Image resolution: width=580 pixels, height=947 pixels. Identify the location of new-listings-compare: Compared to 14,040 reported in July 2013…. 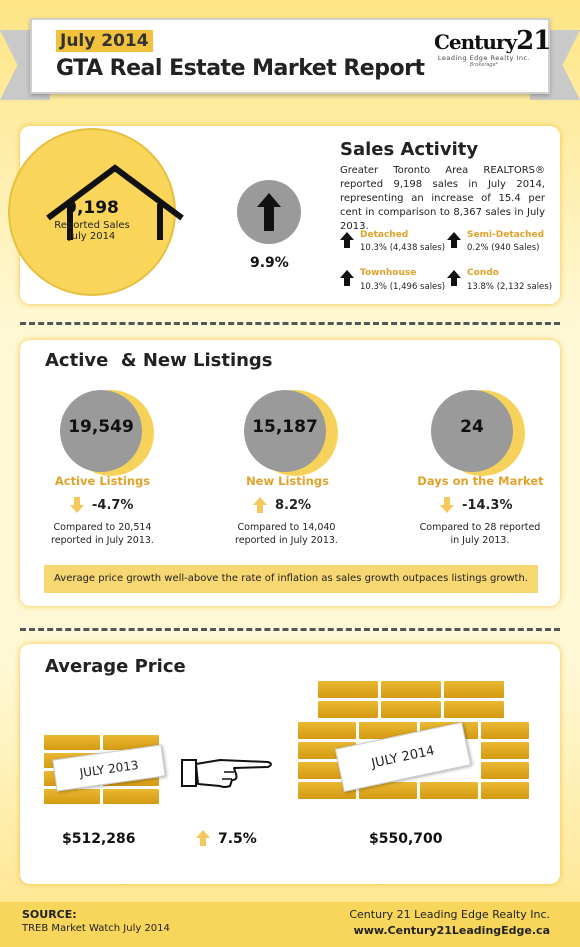
(286, 534).